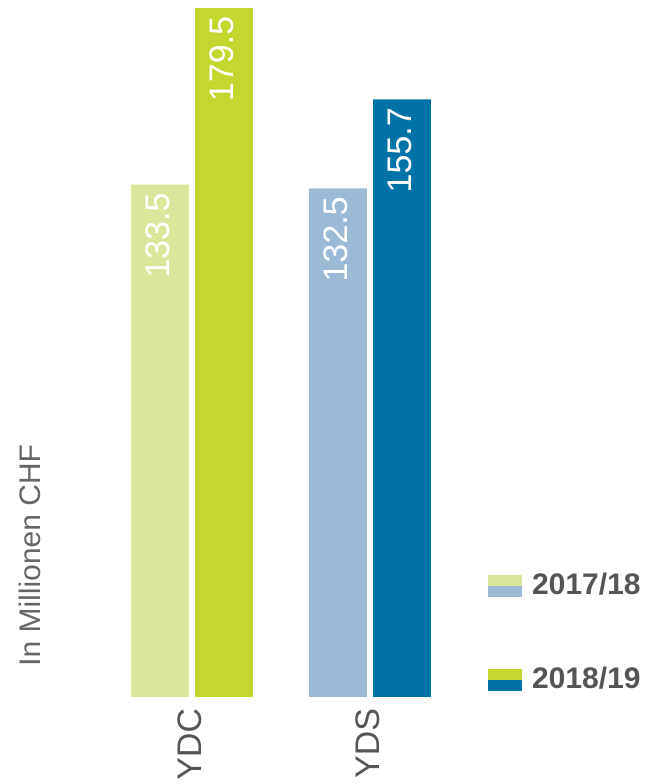 The width and height of the screenshot is (671, 784). Describe the element at coordinates (586, 584) in the screenshot. I see `legend-label: 2017/18` at that location.